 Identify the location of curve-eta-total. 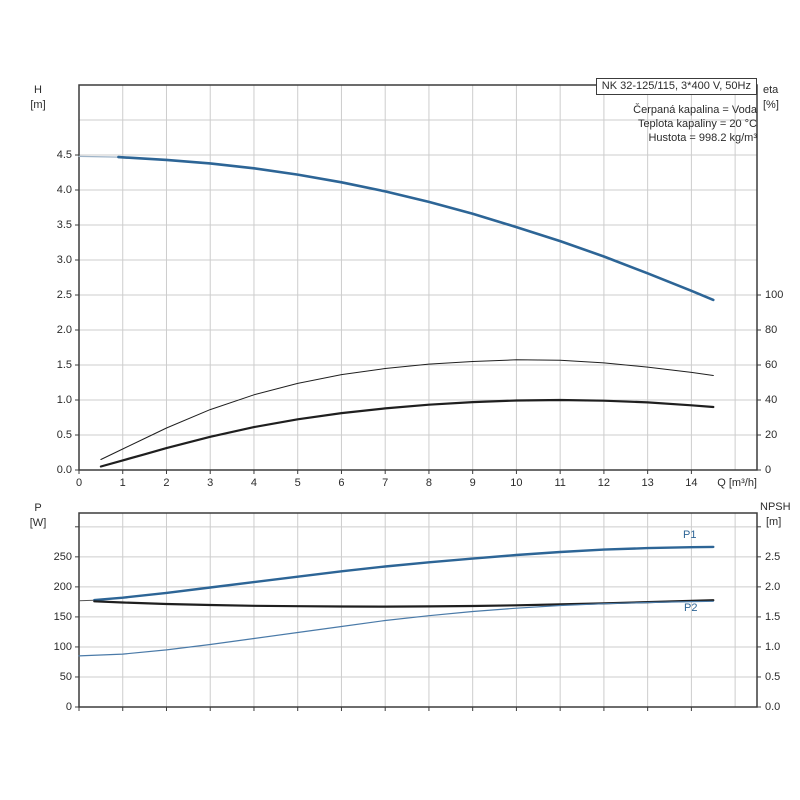
(407, 433).